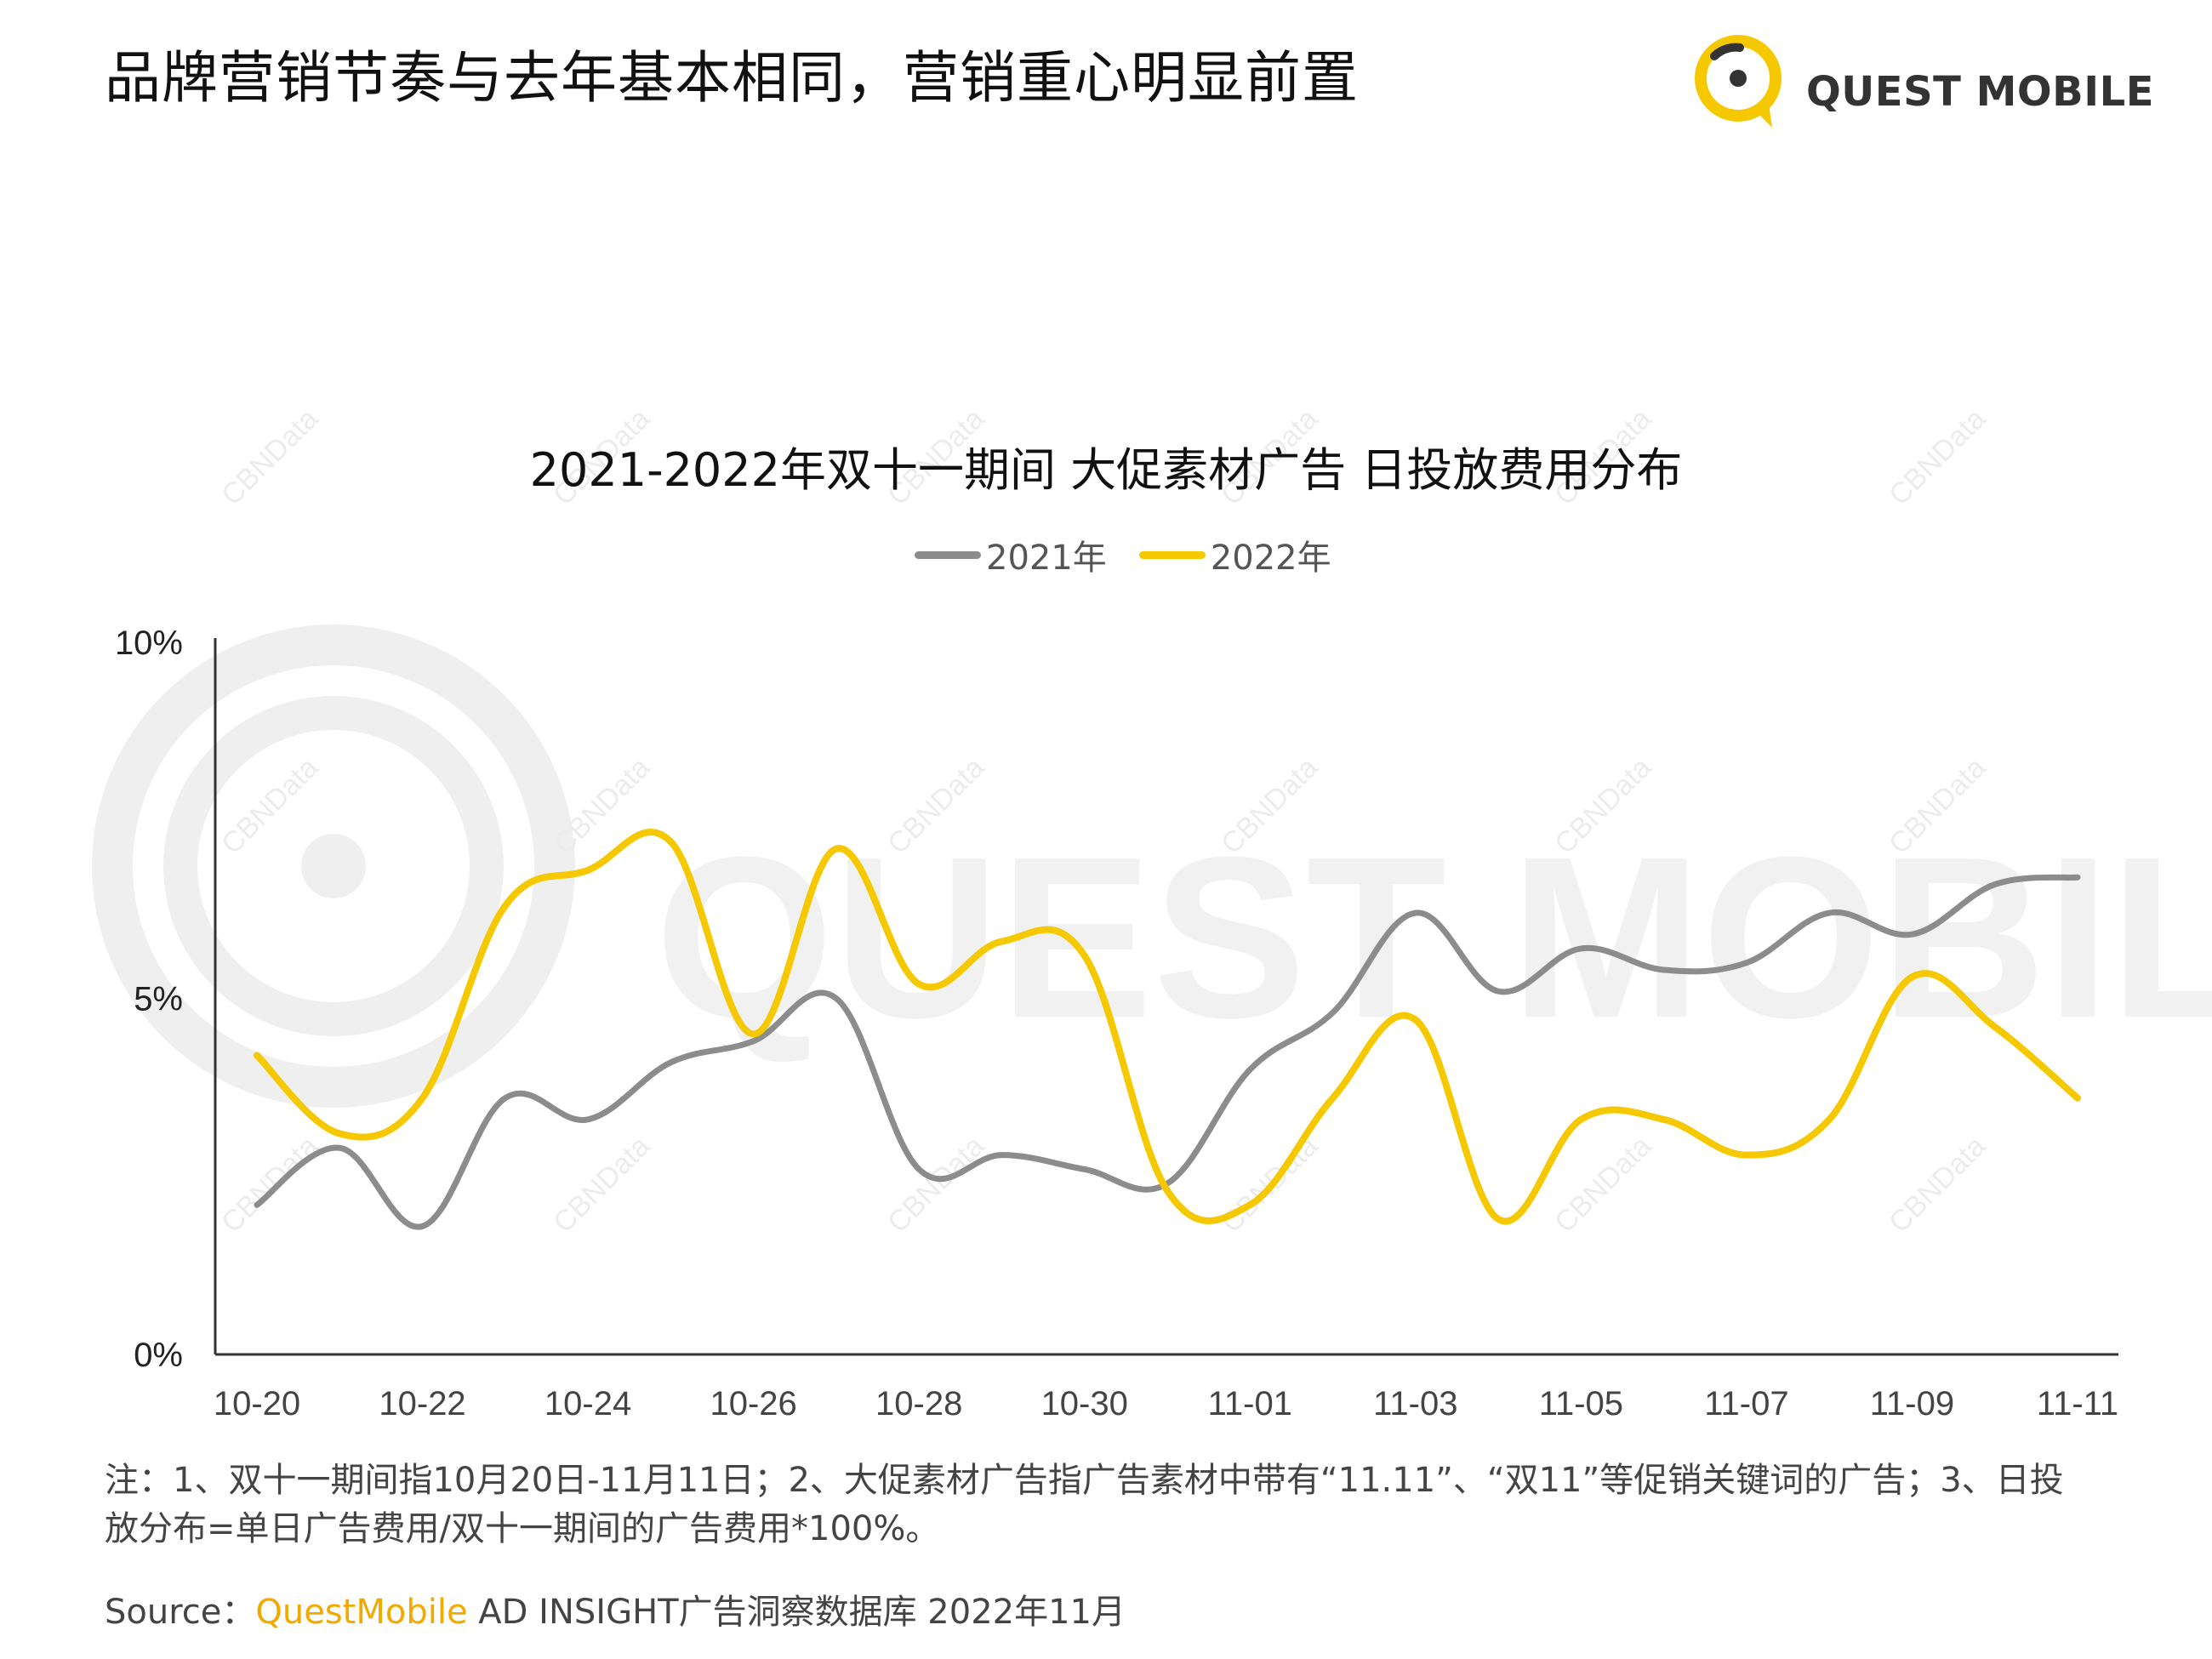 This screenshot has height=1659, width=2212. I want to click on brand-logo: QUEST MOBILE, so click(1916, 81).